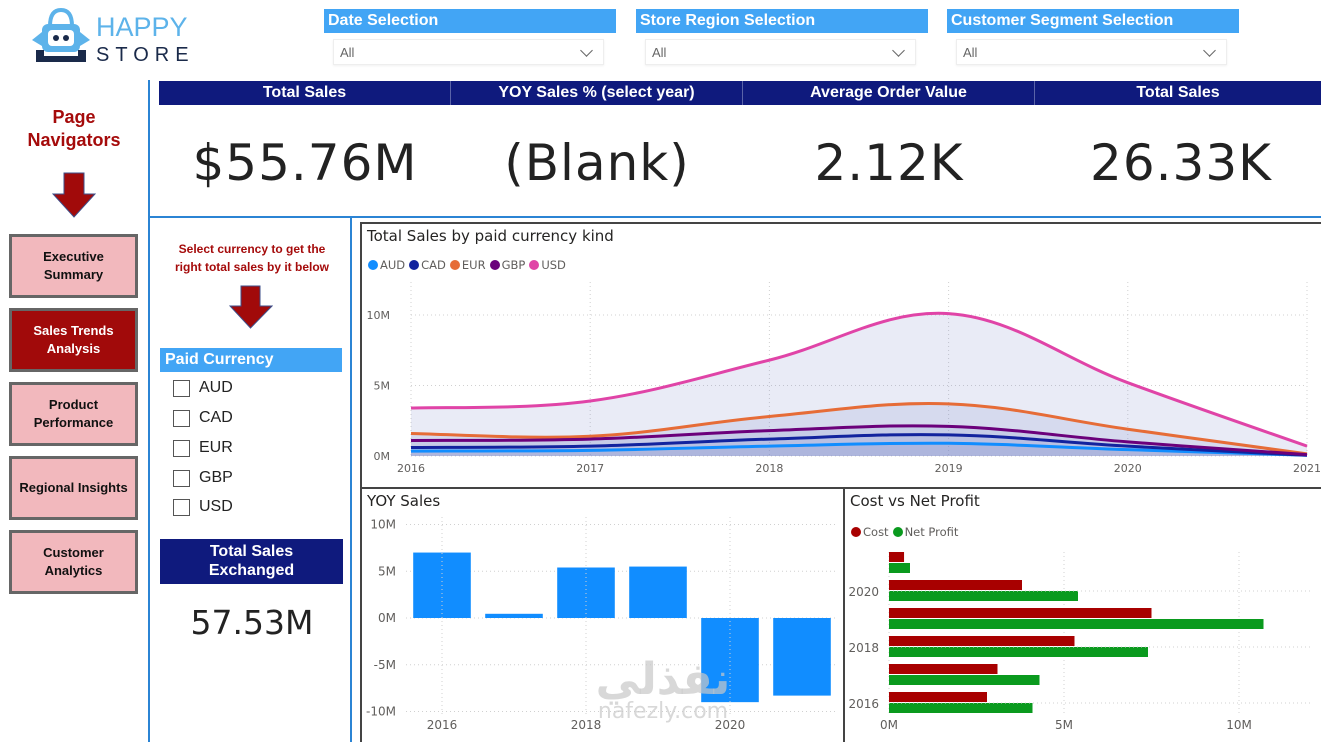 The height and width of the screenshot is (742, 1321). I want to click on kpi-header-average-order-value: Average Order Value, so click(889, 93).